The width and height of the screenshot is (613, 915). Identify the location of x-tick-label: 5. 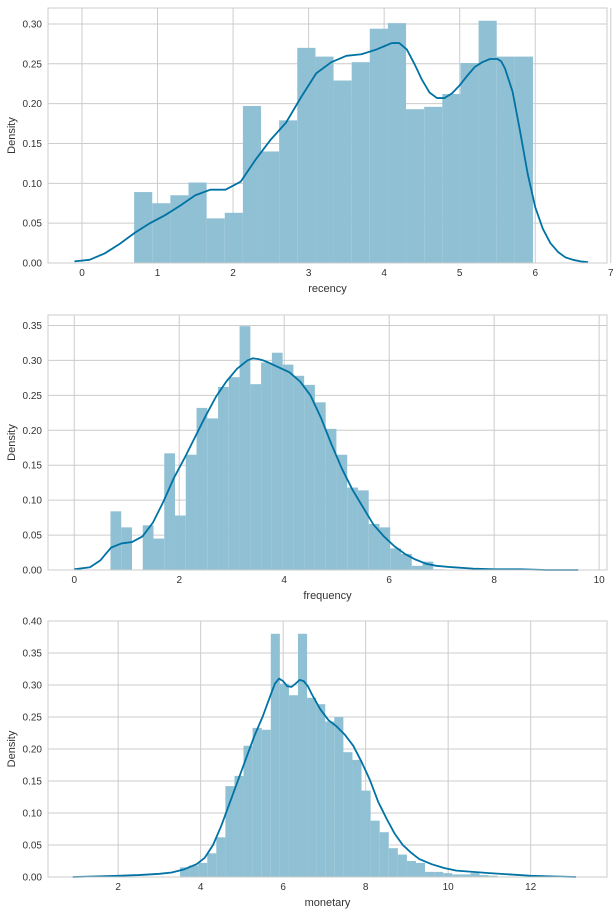
(460, 273).